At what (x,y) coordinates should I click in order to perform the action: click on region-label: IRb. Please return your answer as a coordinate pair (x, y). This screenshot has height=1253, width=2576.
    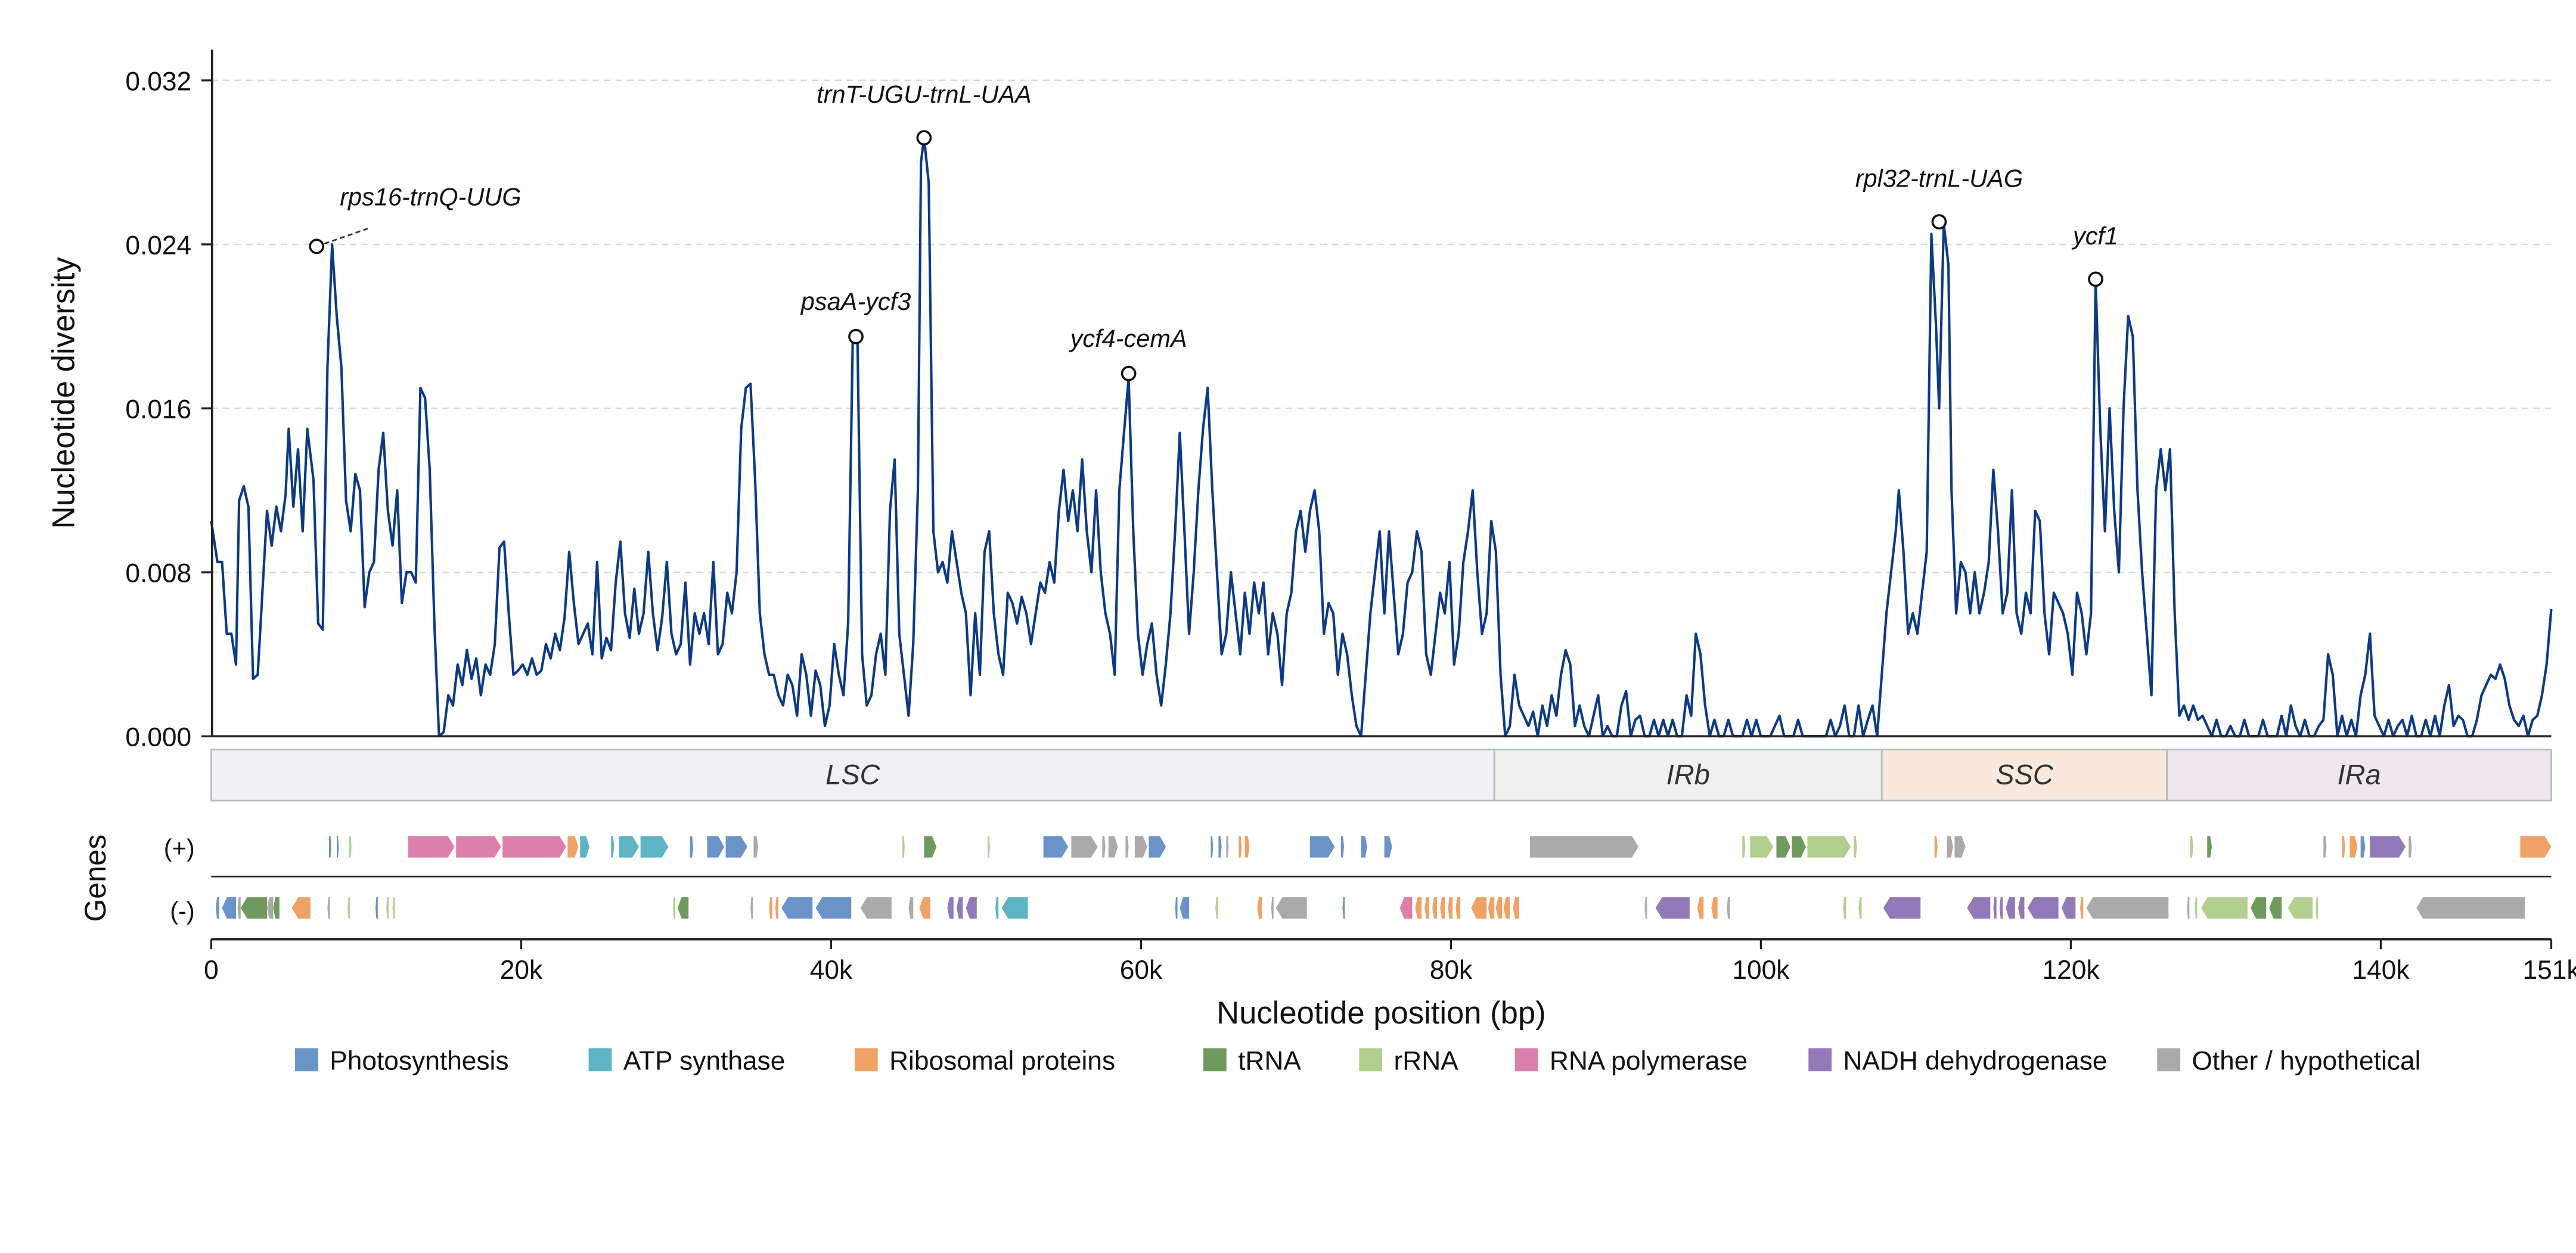
    Looking at the image, I should click on (1688, 774).